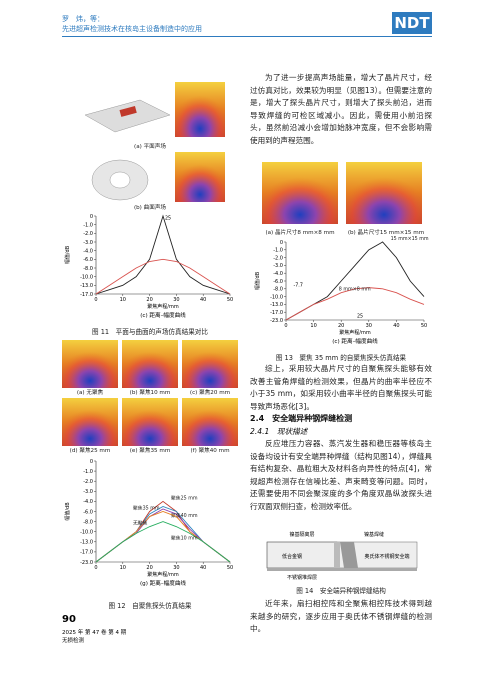  I want to click on series-label: 8 mm×8 mm, so click(355, 290).